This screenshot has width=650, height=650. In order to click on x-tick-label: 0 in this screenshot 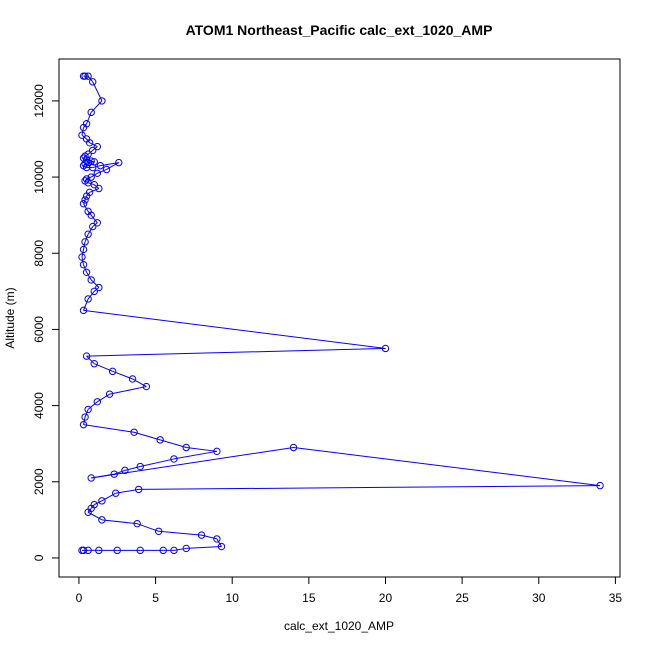, I will do `click(79, 598)`.